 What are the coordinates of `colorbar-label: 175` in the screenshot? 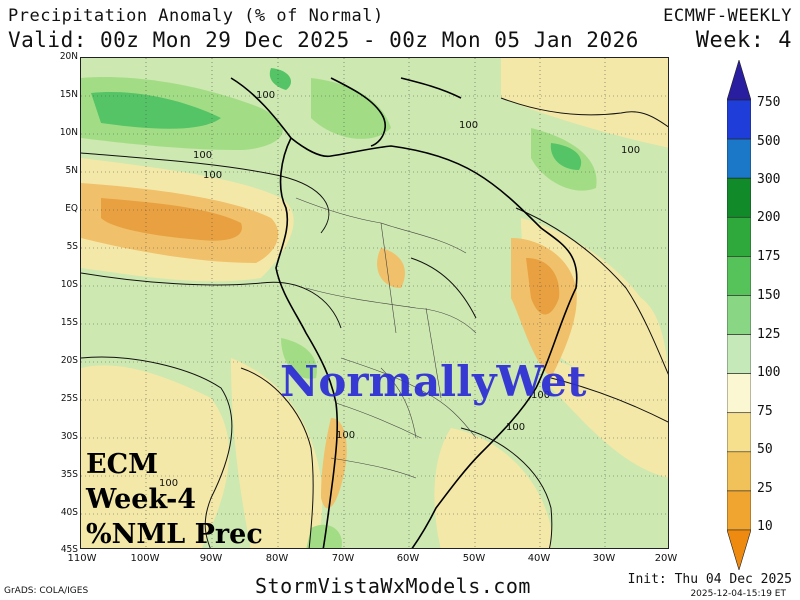 It's located at (769, 256).